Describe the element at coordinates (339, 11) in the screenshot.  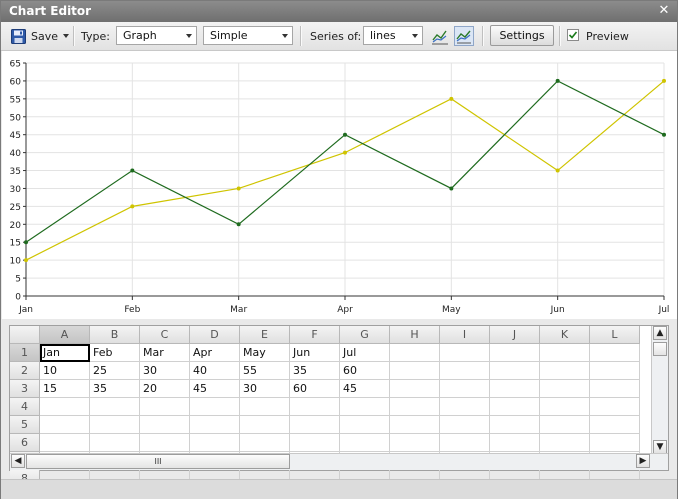
I see `title-bar: Chart Editor ✕` at that location.